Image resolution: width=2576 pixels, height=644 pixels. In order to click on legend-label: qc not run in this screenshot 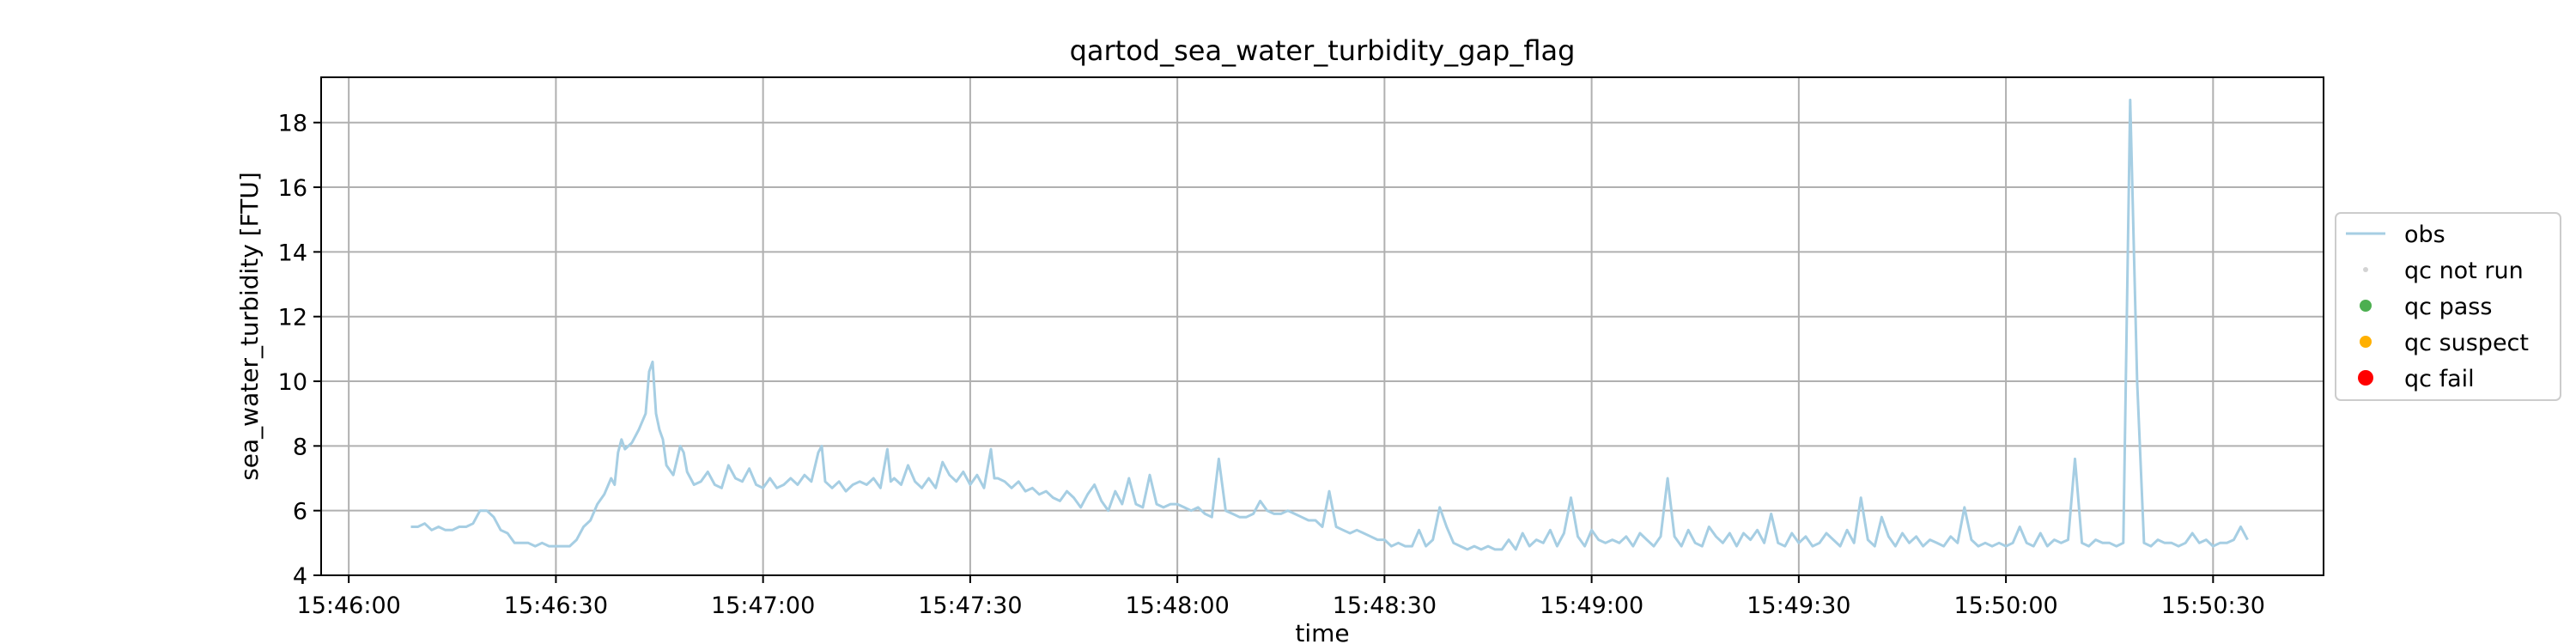, I will do `click(2464, 271)`.